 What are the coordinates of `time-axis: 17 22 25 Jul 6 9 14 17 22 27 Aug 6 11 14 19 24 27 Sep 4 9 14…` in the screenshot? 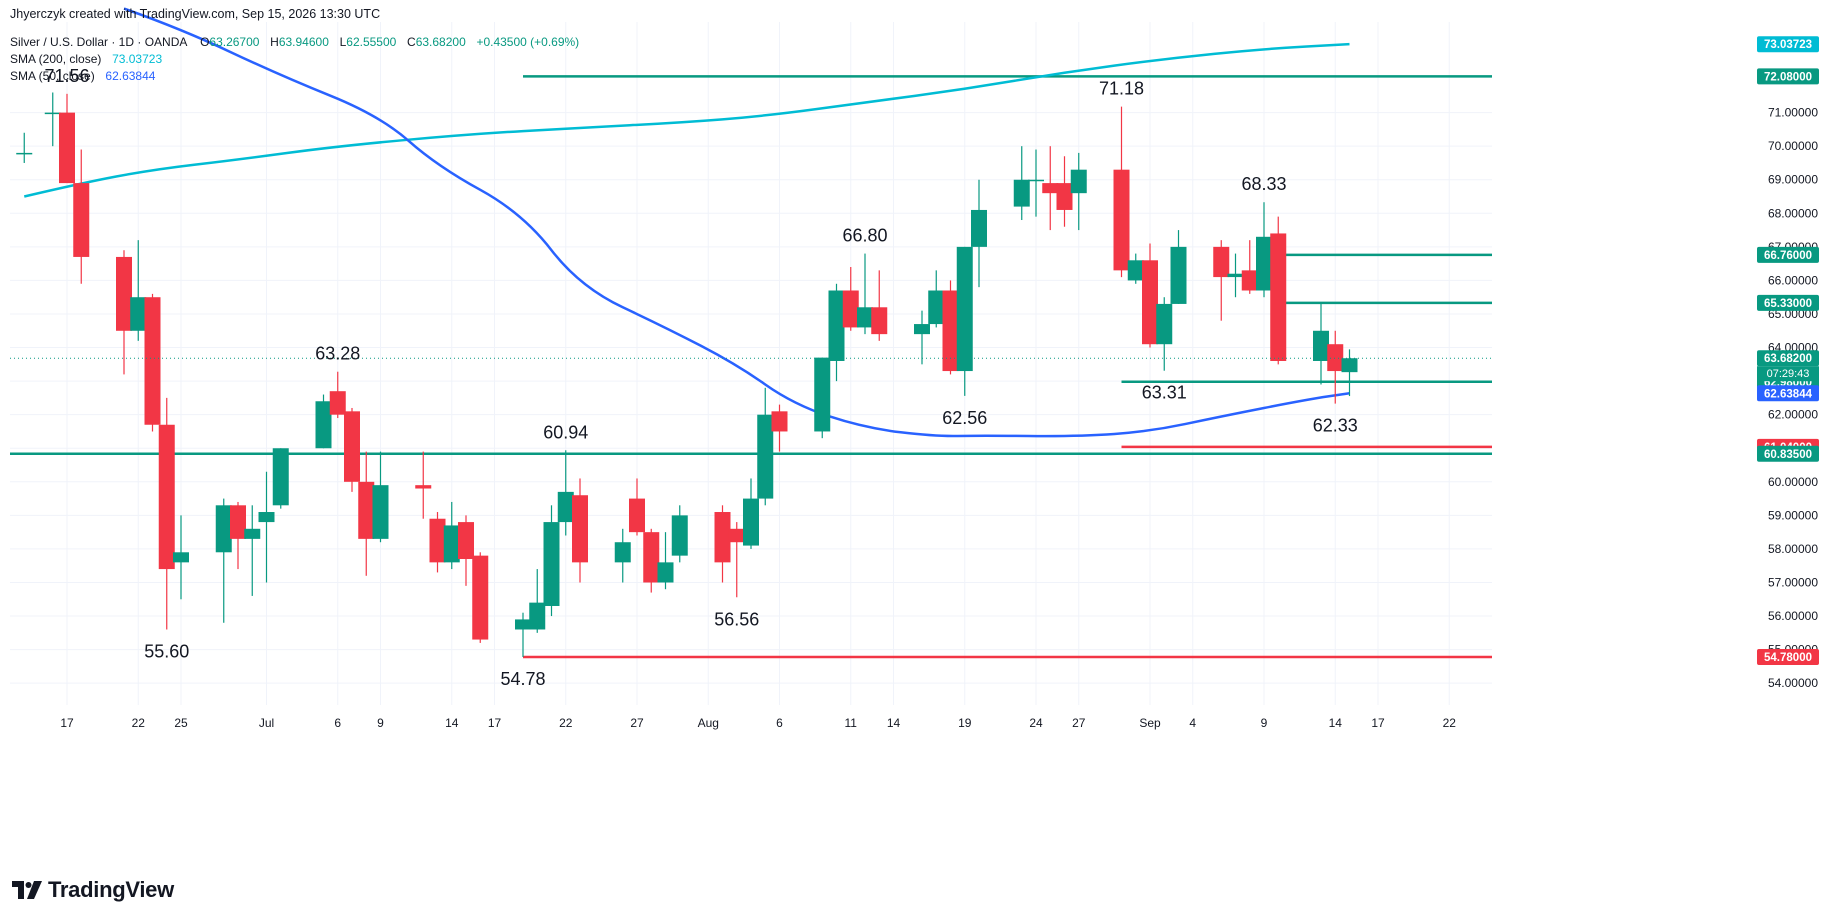 It's located at (758, 723).